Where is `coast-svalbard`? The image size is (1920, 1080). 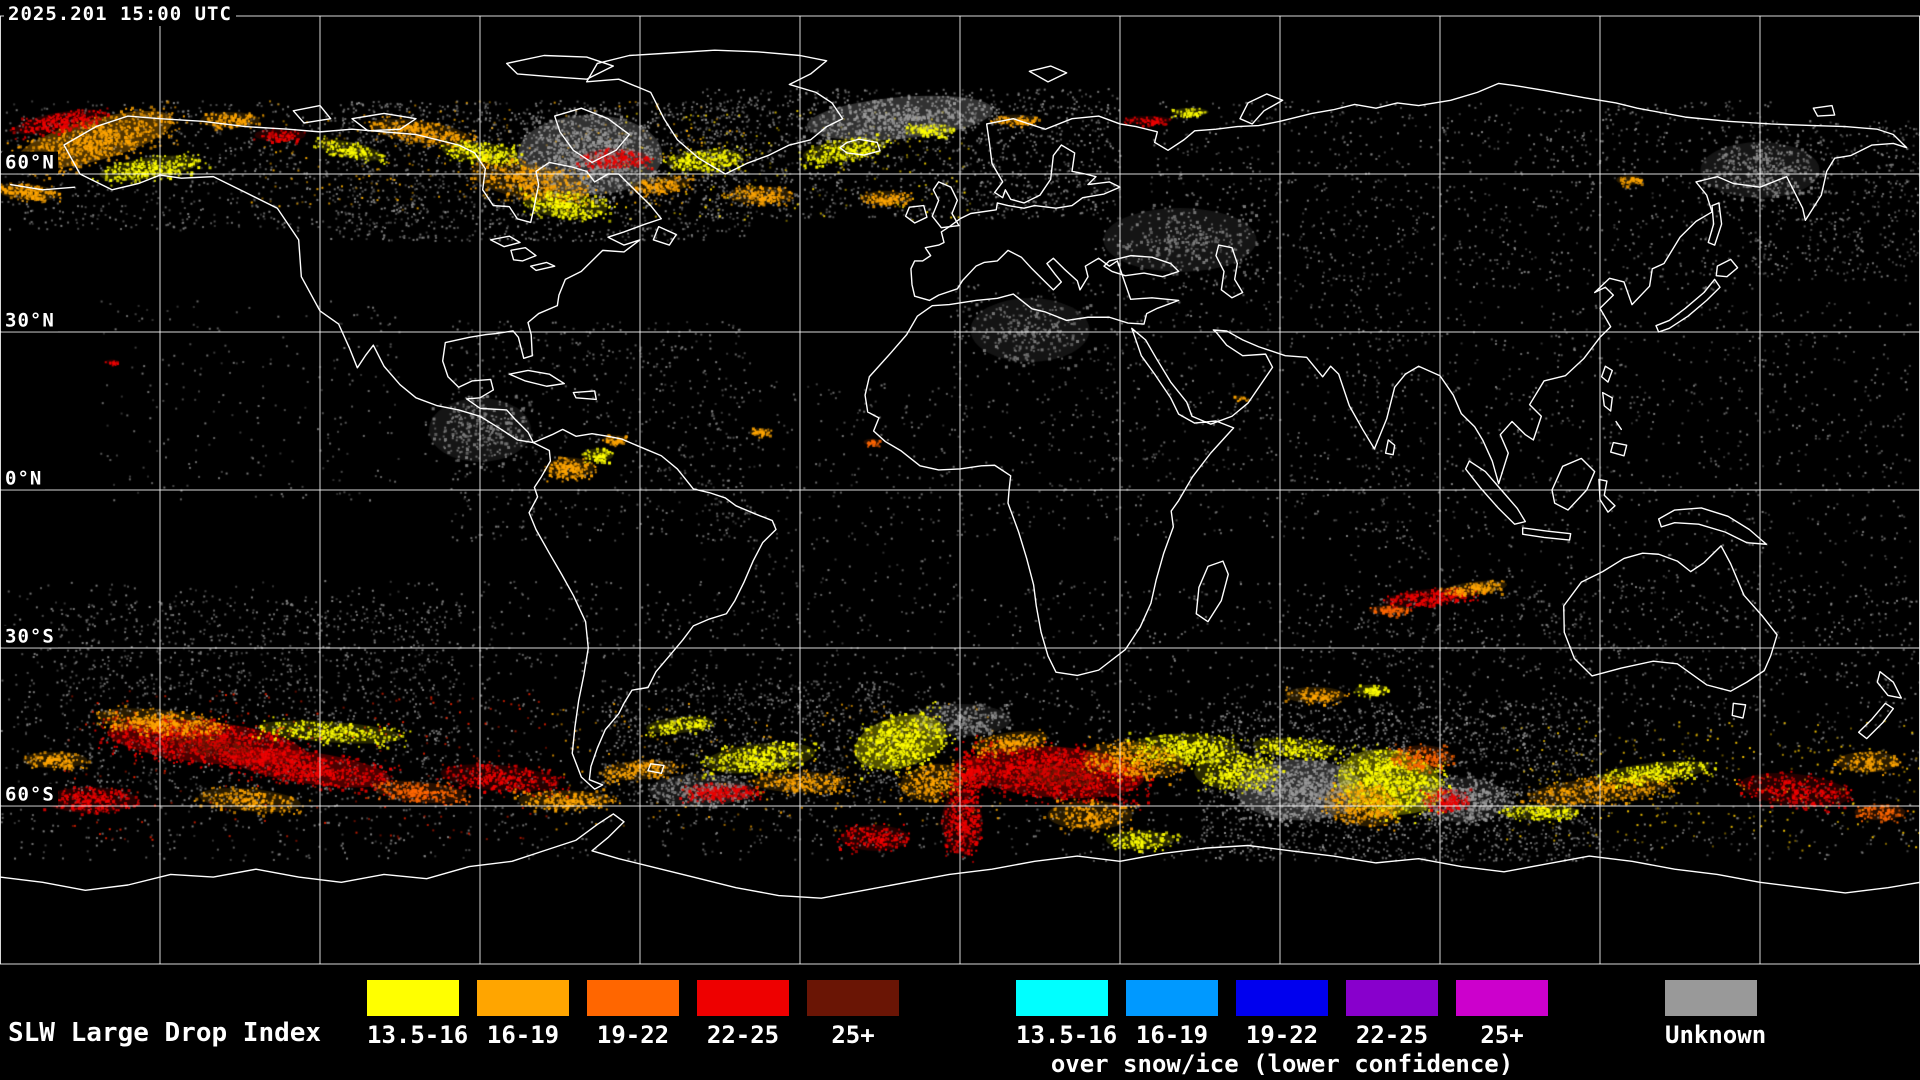
coast-svalbard is located at coordinates (1047, 74).